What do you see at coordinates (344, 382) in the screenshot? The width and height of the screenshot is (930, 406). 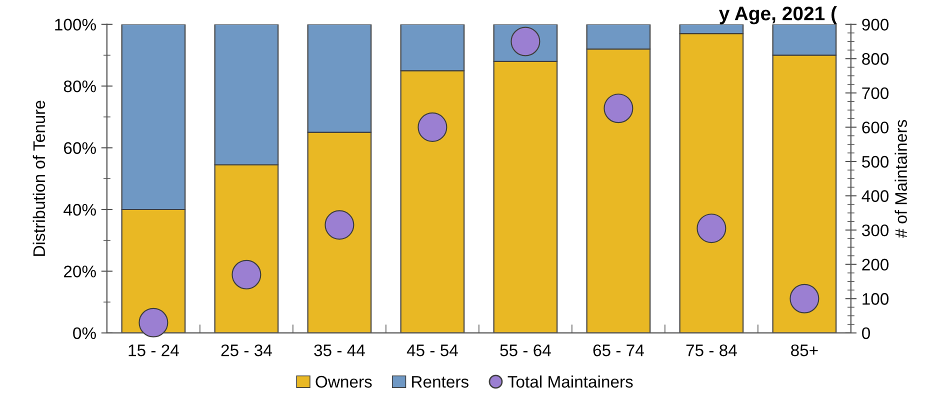 I see `legend-label: Owners` at bounding box center [344, 382].